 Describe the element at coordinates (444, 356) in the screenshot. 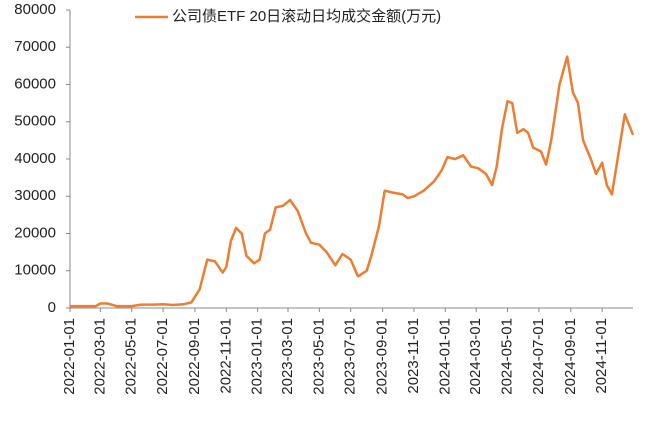

I see `x-tick-label: 2024-01-01` at that location.